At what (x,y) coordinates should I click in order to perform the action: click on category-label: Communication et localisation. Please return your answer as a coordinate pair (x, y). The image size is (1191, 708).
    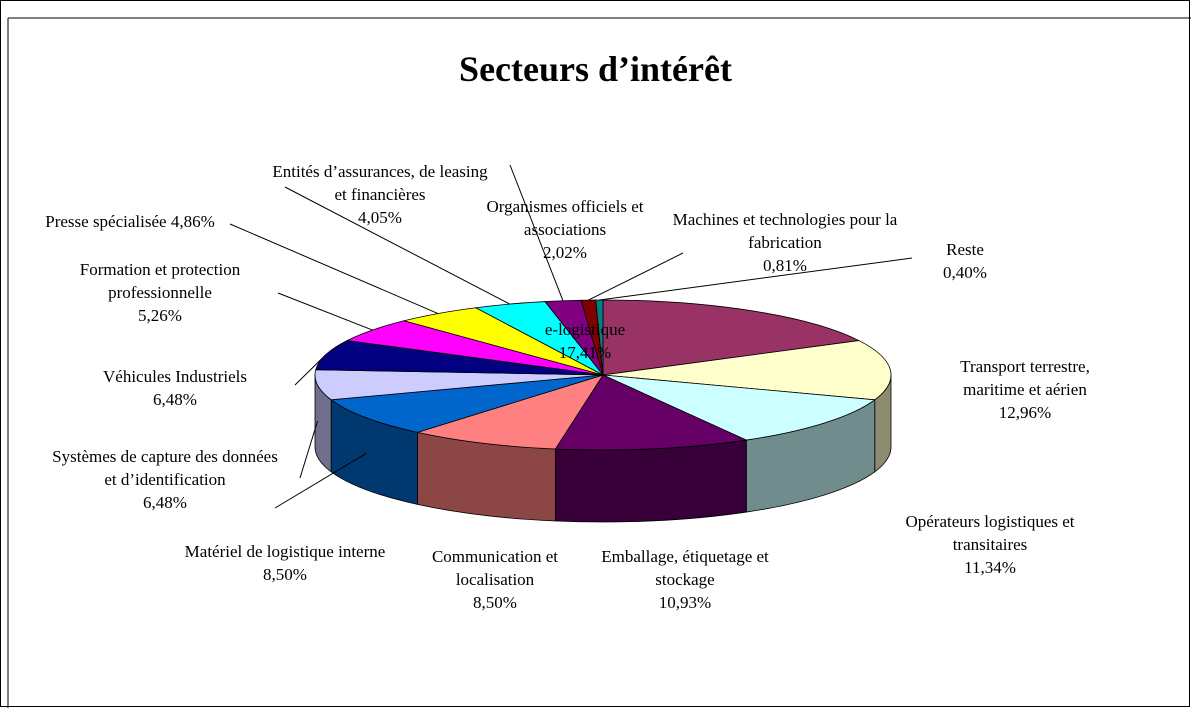
    Looking at the image, I should click on (495, 568).